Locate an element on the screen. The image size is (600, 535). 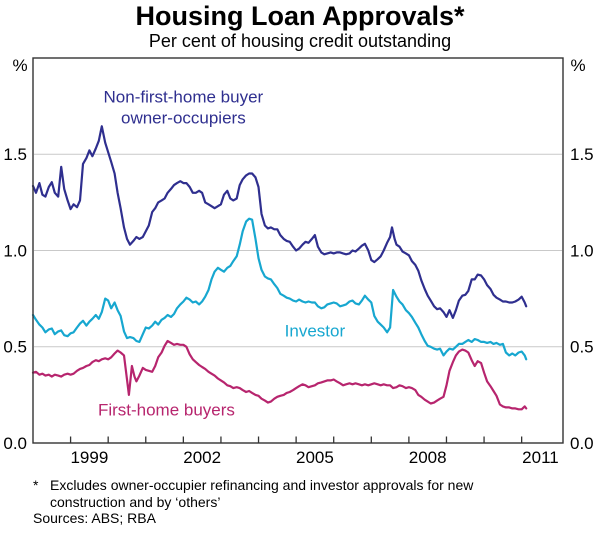
x-axis-label-2002: 2002 is located at coordinates (202, 457).